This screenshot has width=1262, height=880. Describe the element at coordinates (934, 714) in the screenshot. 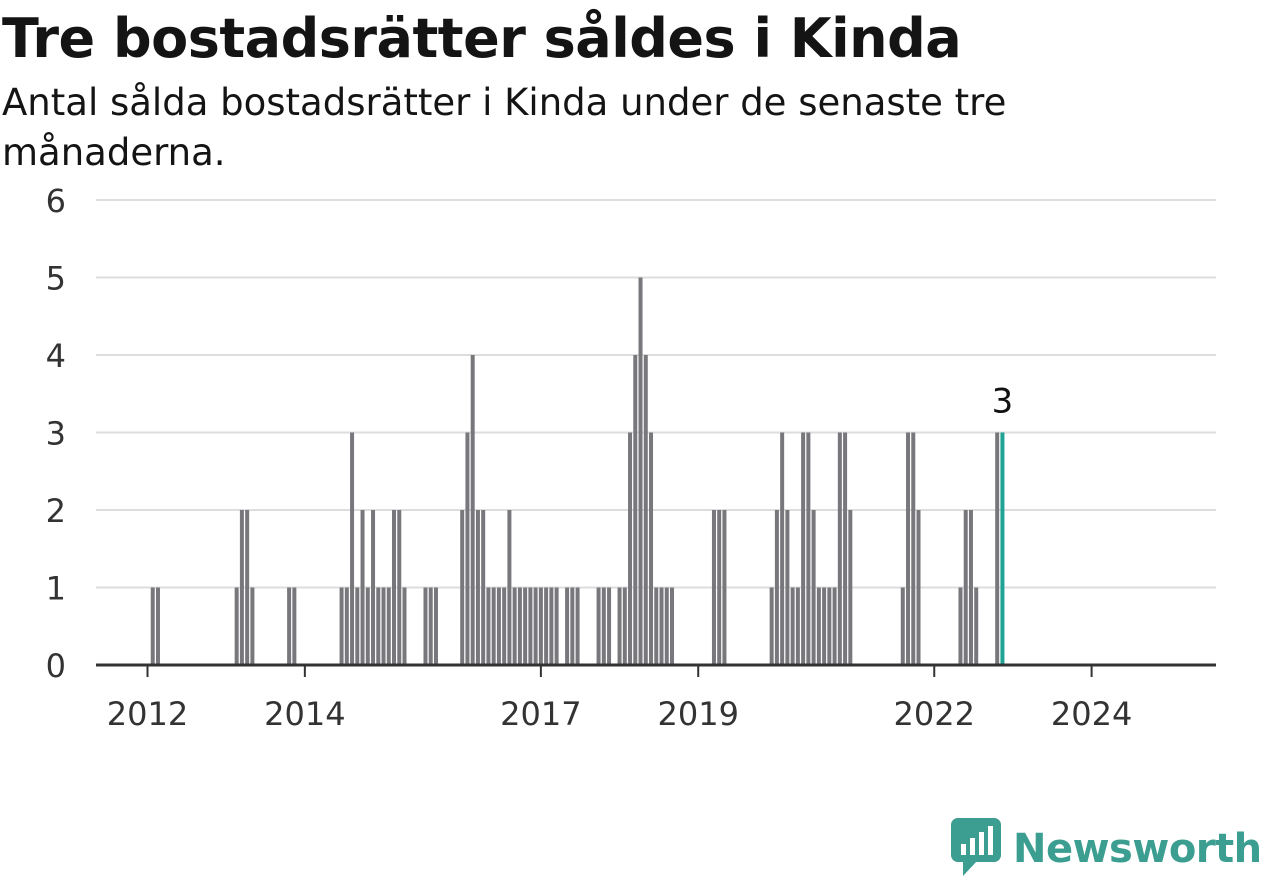

I see `x-tick-label: 2022` at that location.